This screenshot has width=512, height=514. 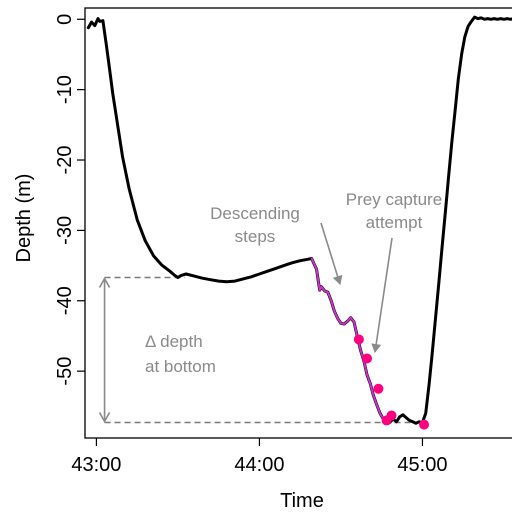 I want to click on x-tick-label-2: 45:00, so click(x=422, y=465).